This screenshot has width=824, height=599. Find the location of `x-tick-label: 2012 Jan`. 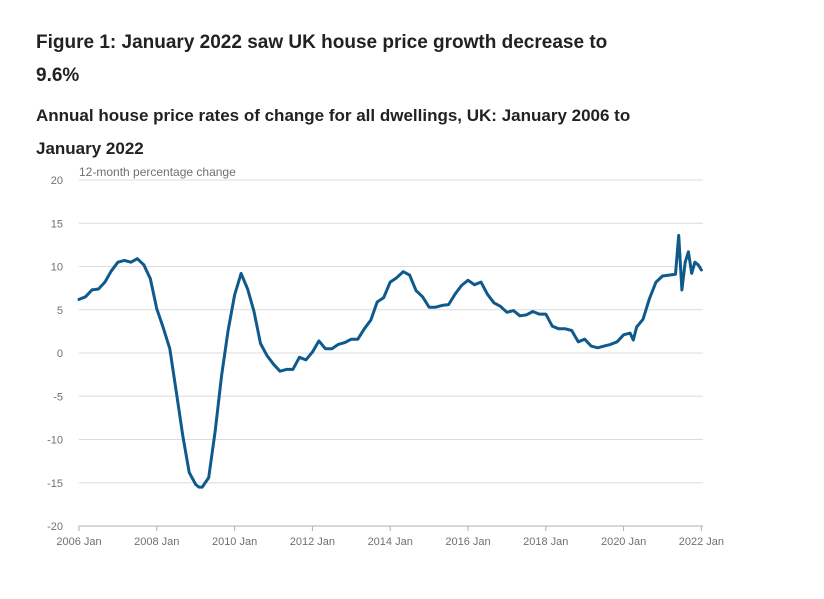

x-tick-label: 2012 Jan is located at coordinates (312, 542).